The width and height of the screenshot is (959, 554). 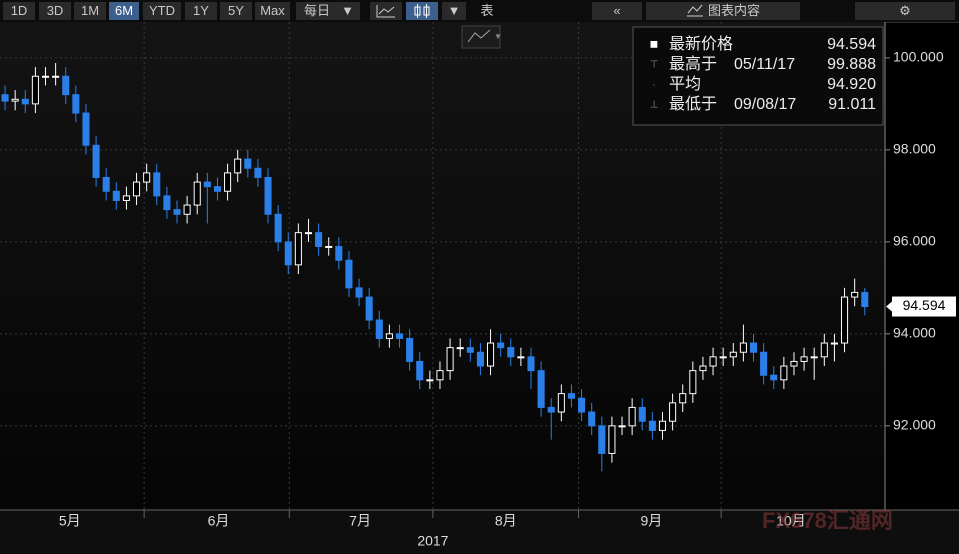 What do you see at coordinates (19, 11) in the screenshot?
I see `range-button: 1D` at bounding box center [19, 11].